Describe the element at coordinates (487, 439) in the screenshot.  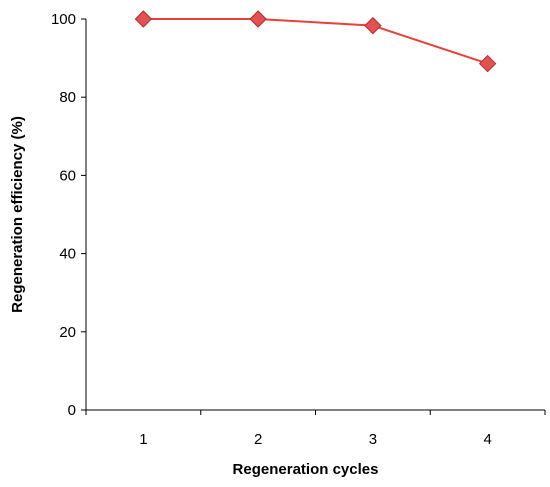
I see `x-tick-label: 4` at that location.